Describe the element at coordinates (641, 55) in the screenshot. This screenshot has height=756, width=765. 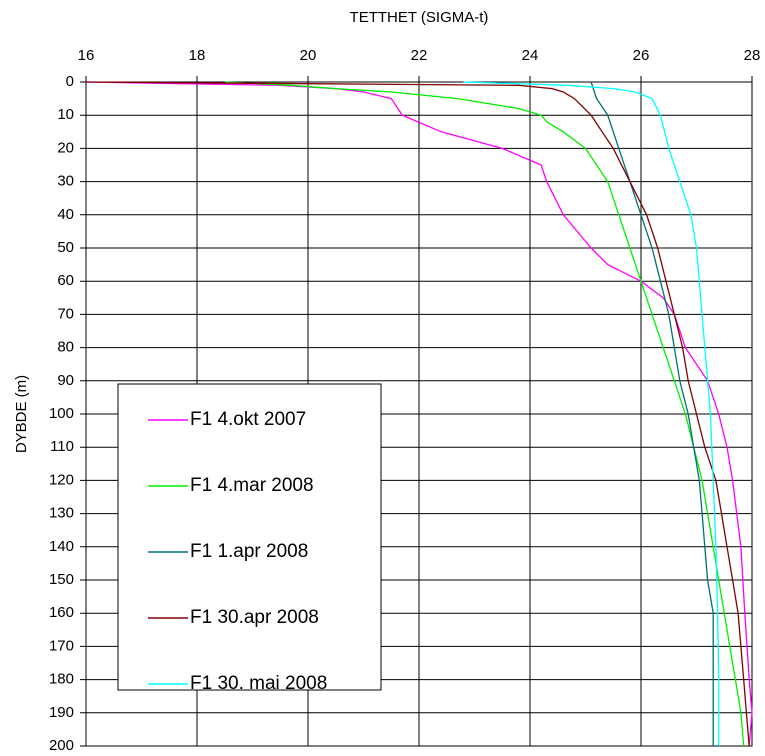
I see `x-tick-label: 26` at that location.